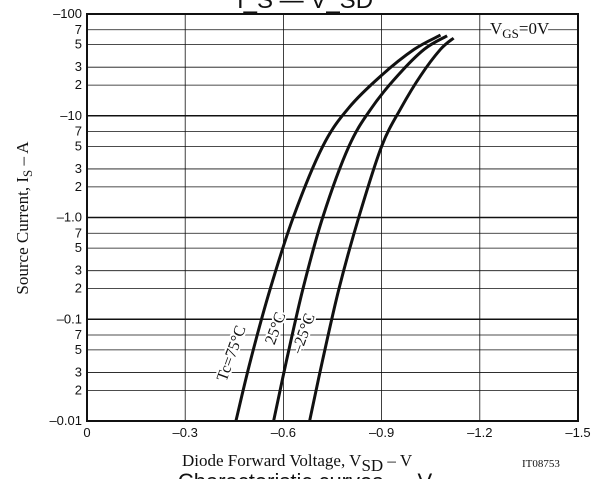 The height and width of the screenshot is (479, 610). What do you see at coordinates (67, 13) in the screenshot?
I see `y-major-tick-label: –100` at bounding box center [67, 13].